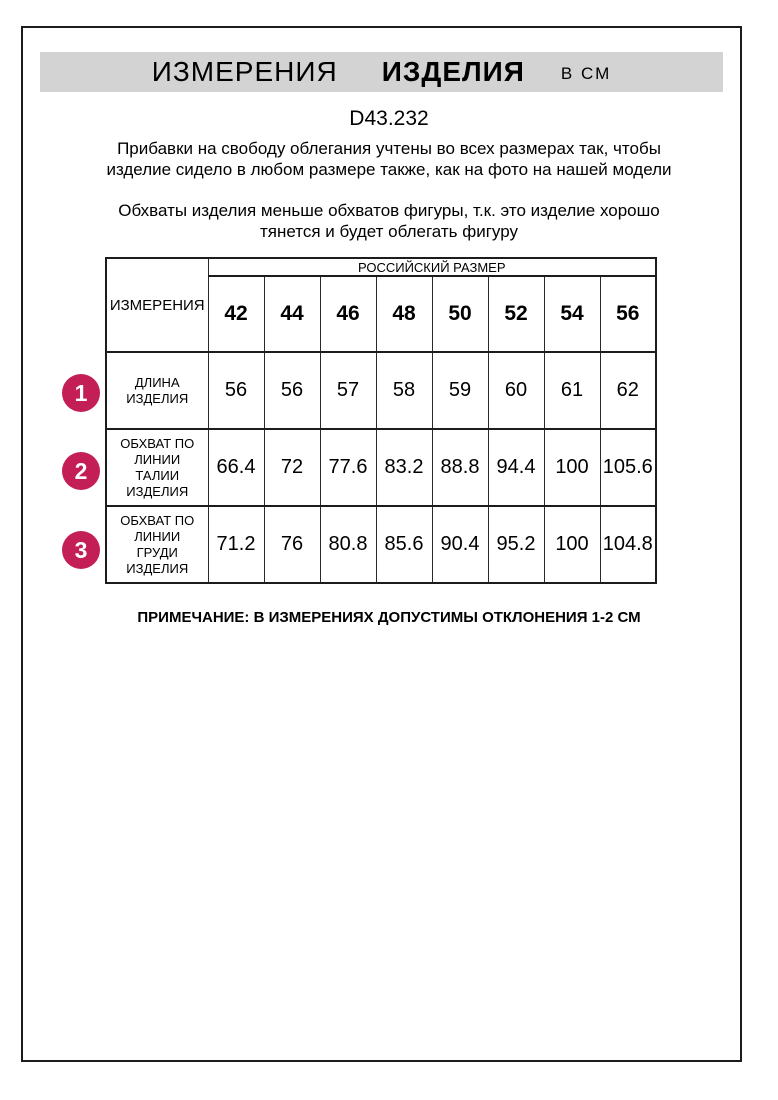 The height and width of the screenshot is (1100, 778). I want to click on table-cell: 61, so click(572, 390).